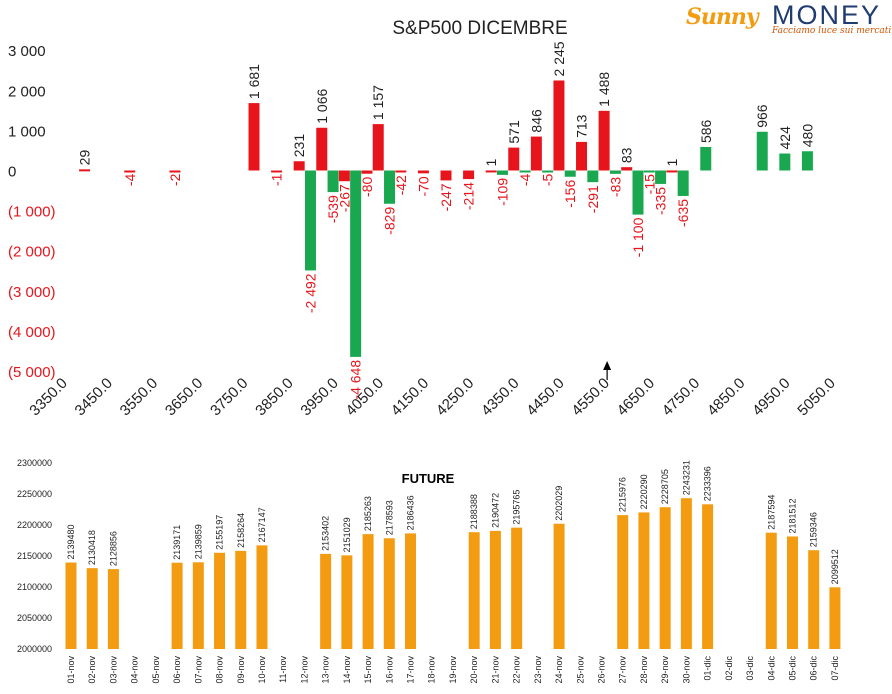  Describe the element at coordinates (27, 91) in the screenshot. I see `y-tick-label: 2 000` at that location.